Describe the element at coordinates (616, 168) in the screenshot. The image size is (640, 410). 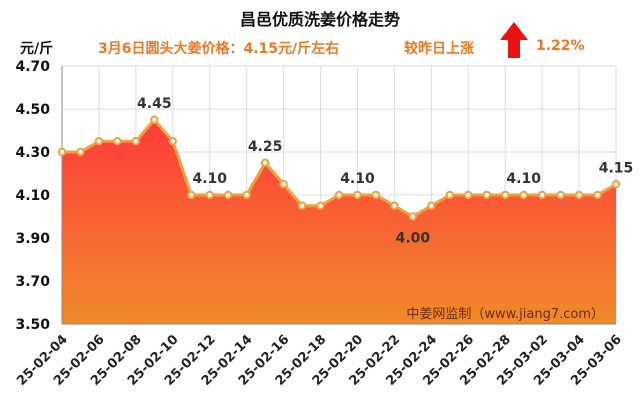
I see `data-label: 4.15` at that location.